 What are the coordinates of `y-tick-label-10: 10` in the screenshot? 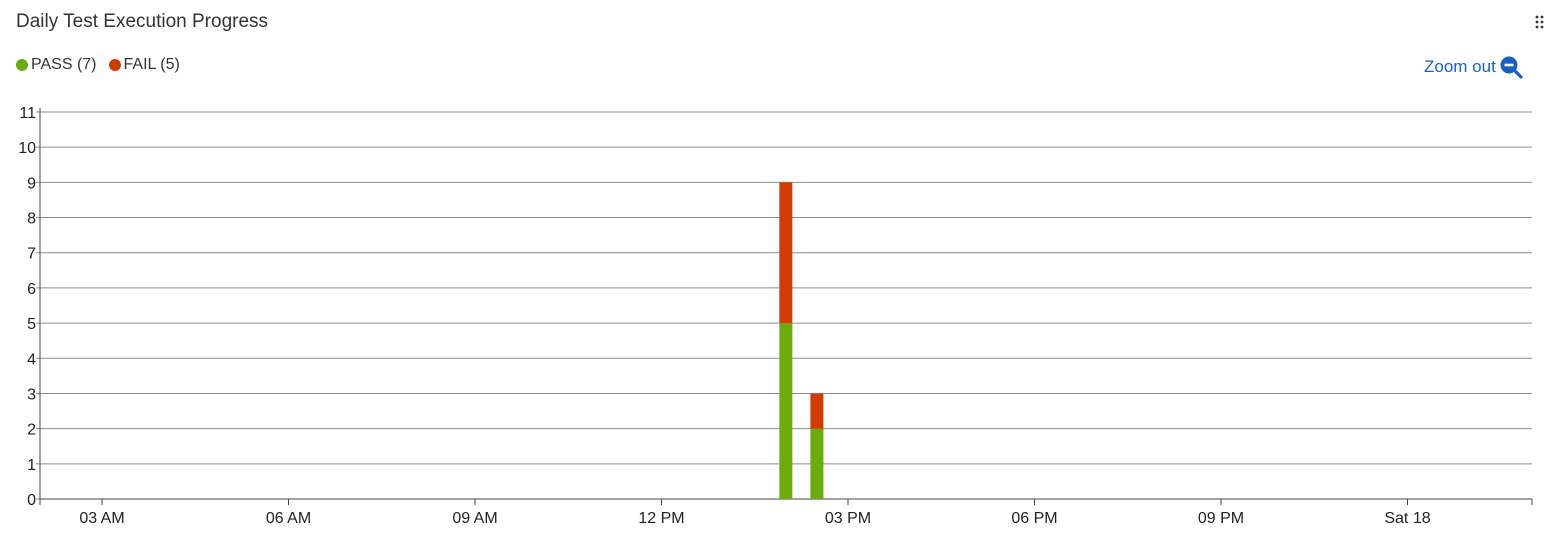 It's located at (27, 148).